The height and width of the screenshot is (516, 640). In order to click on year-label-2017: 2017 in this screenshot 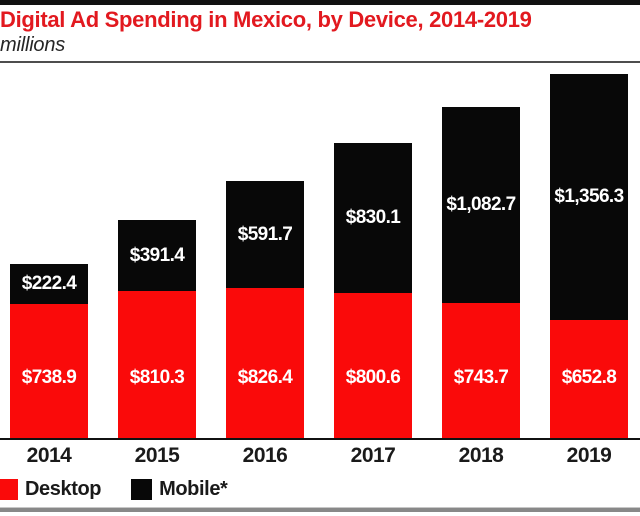, I will do `click(373, 455)`.